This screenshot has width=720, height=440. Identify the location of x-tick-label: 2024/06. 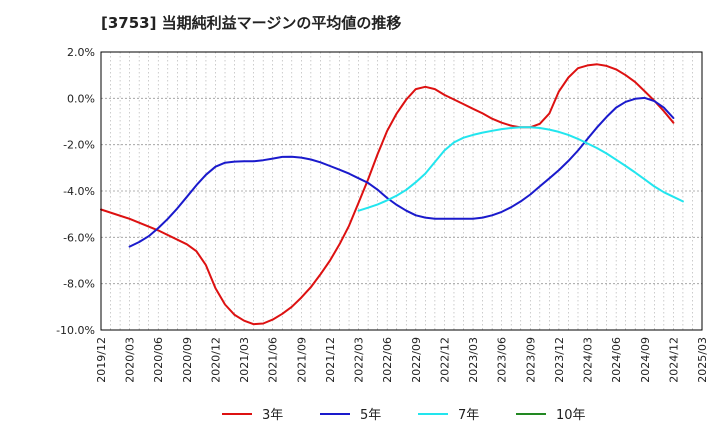
(616, 360).